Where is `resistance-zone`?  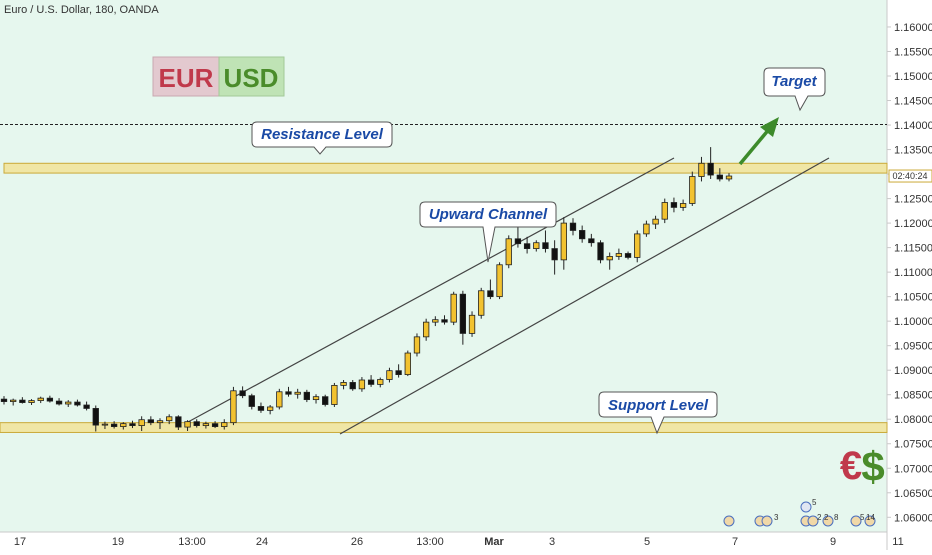 resistance-zone is located at coordinates (445, 168).